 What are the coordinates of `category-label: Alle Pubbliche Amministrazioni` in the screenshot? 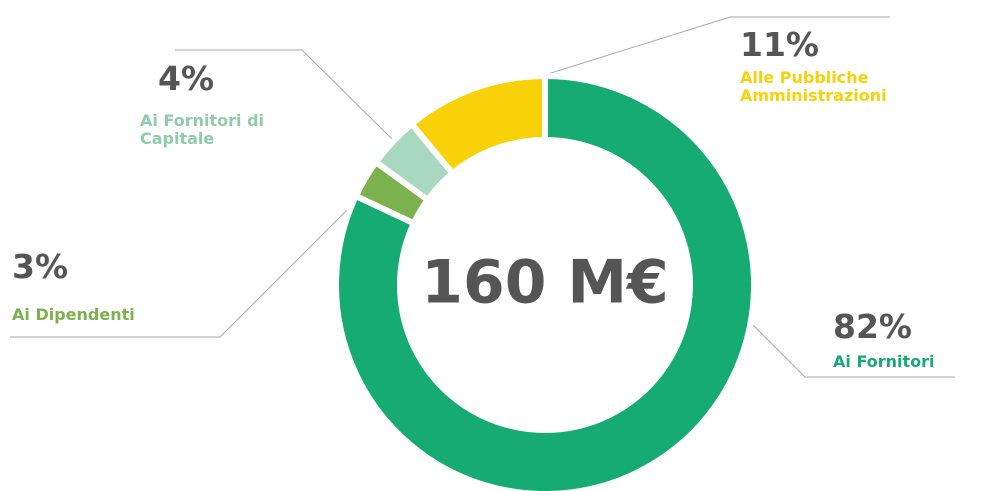 It's located at (813, 87).